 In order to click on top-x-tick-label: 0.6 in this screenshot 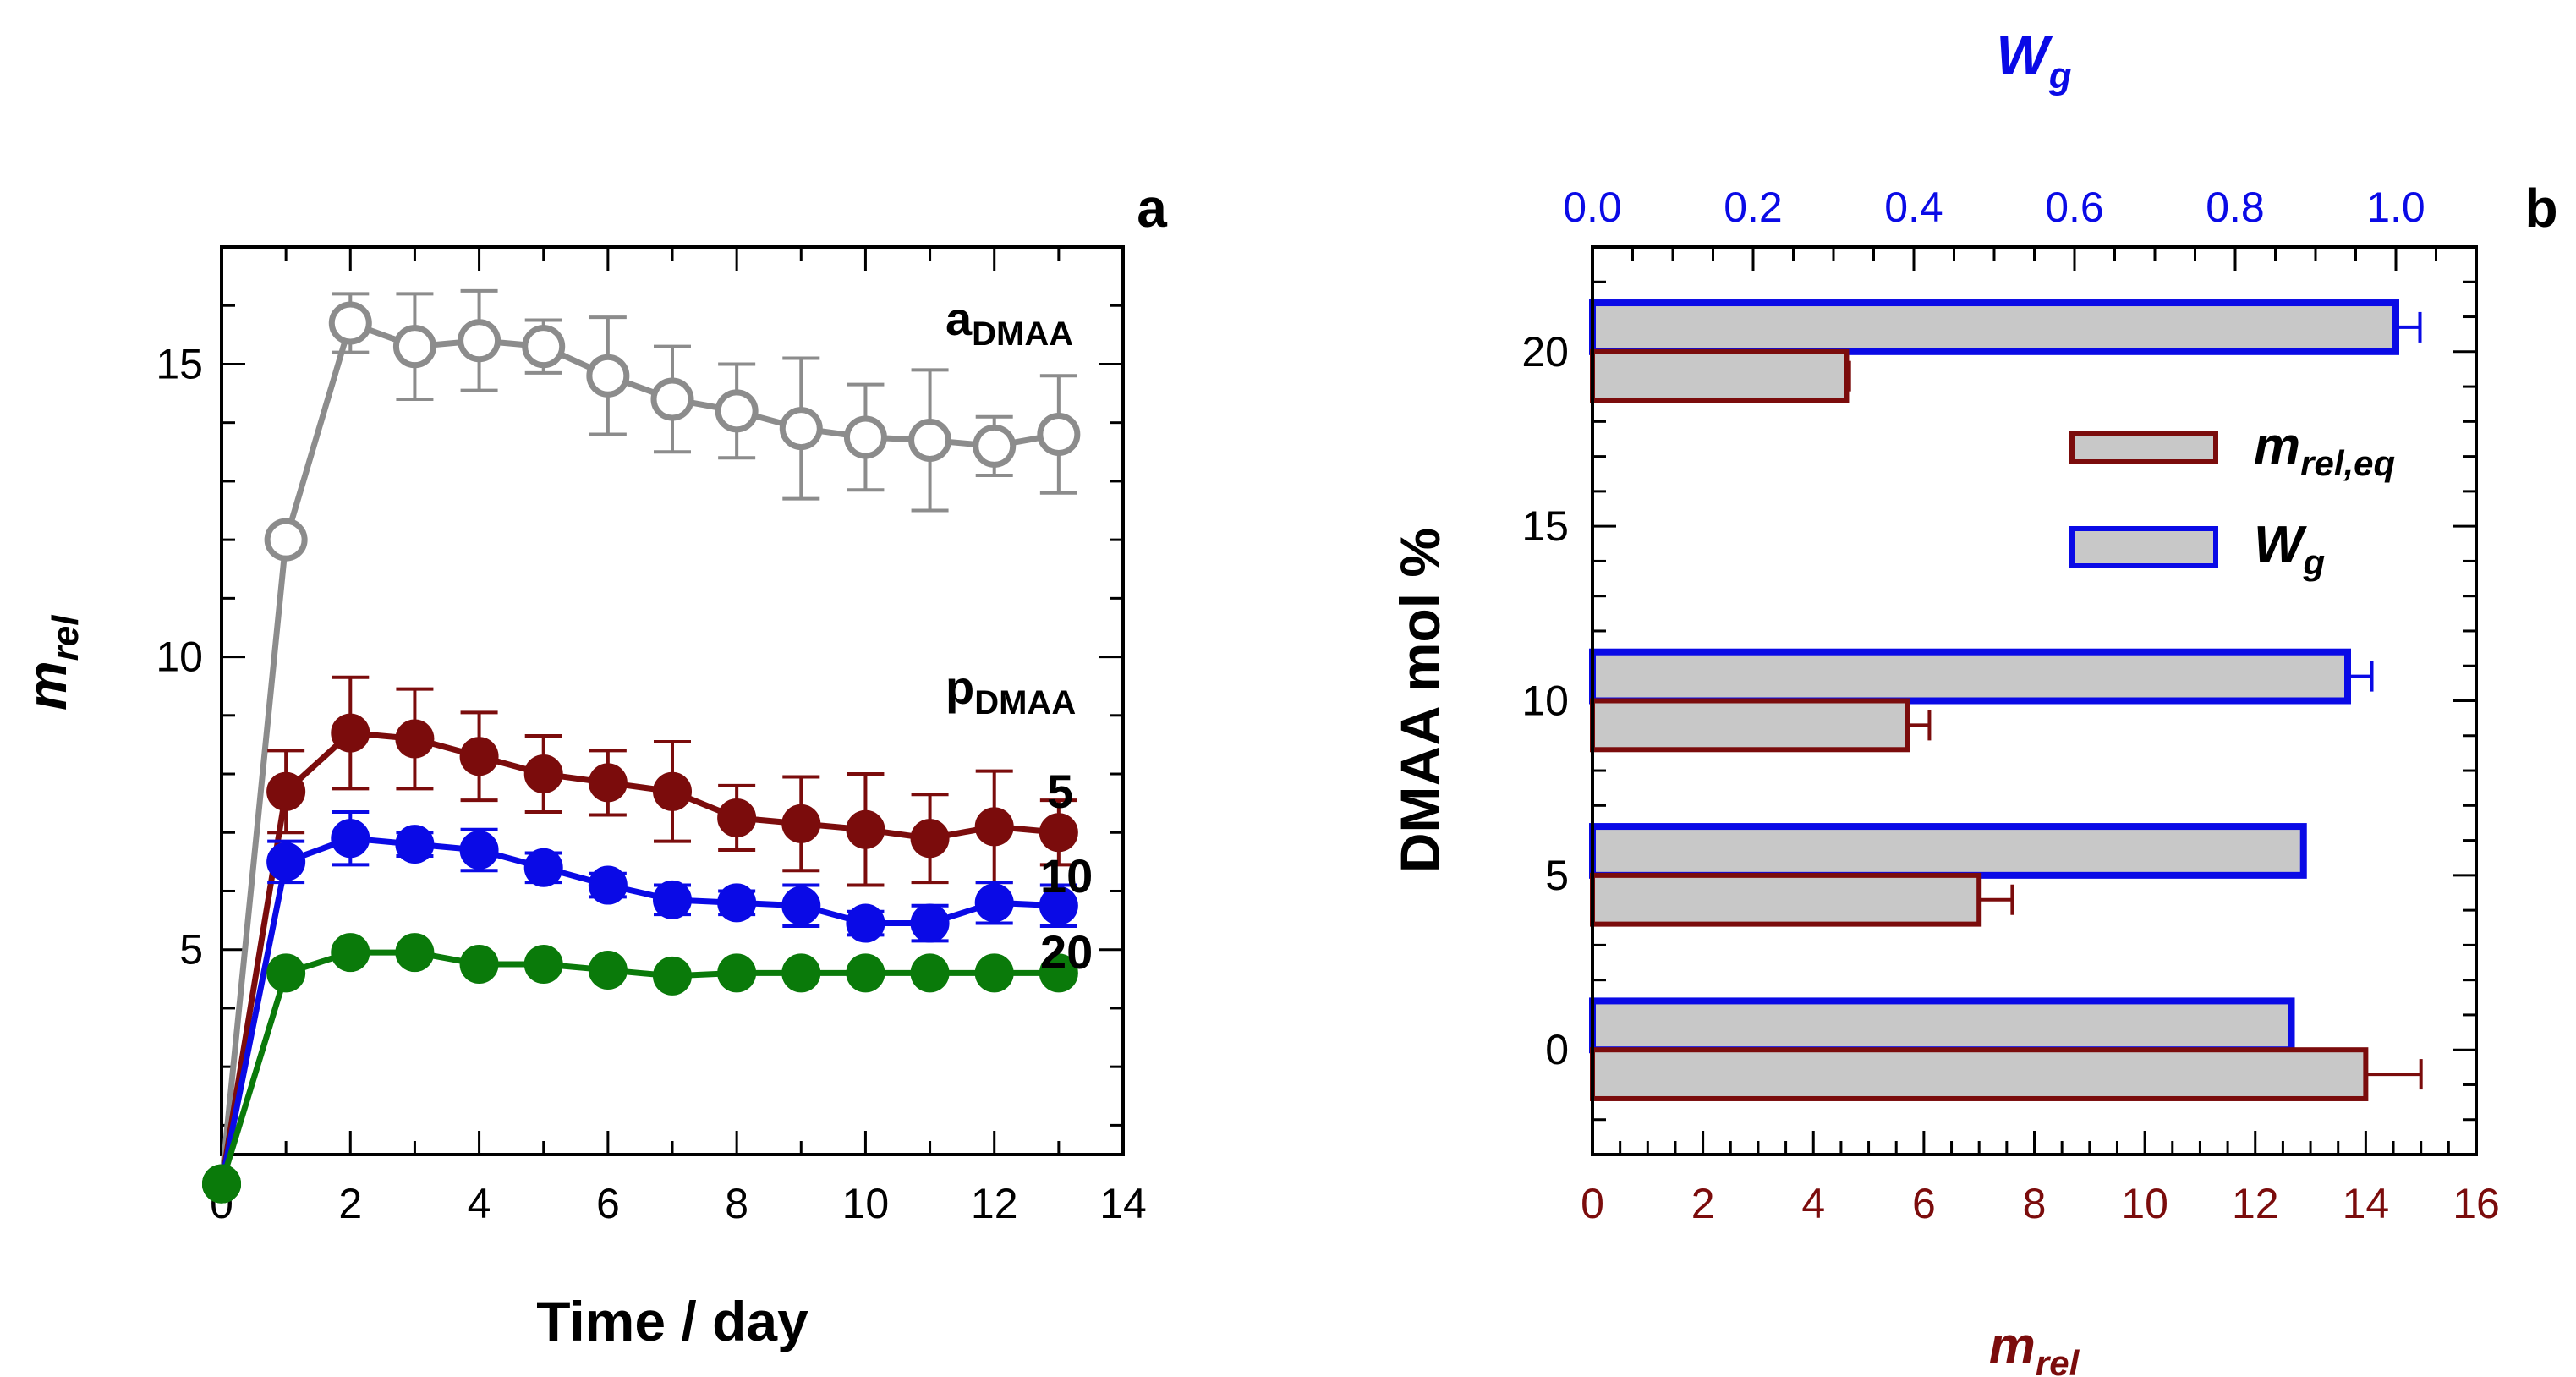, I will do `click(2074, 207)`.